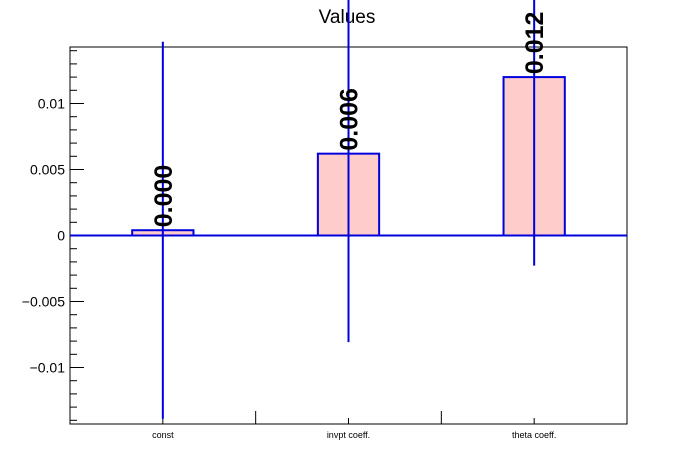 Image resolution: width=696 pixels, height=472 pixels. I want to click on data-label: 0.012, so click(535, 43).